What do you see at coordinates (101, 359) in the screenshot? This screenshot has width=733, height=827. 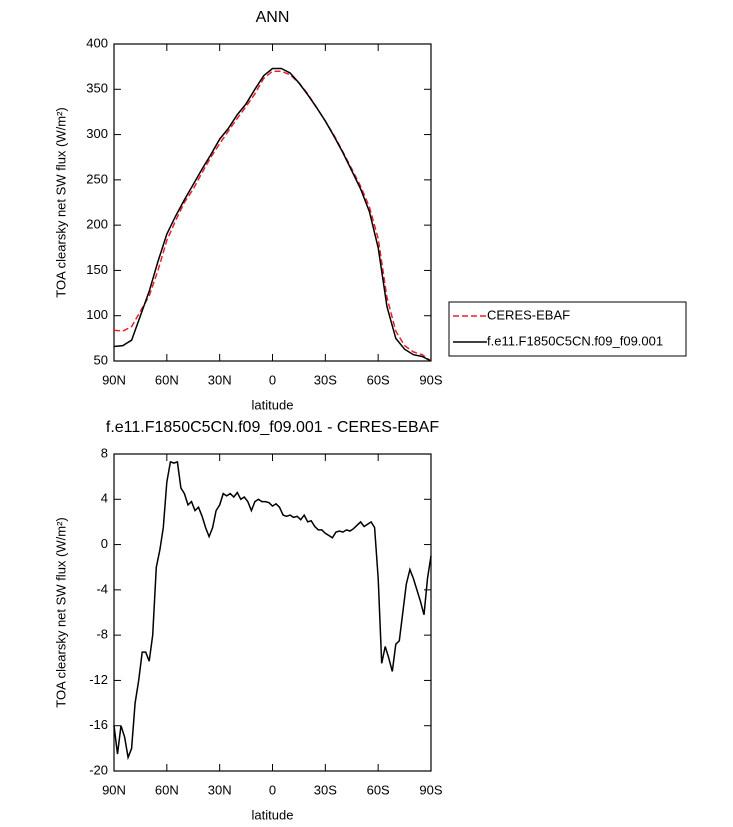 I see `y-tick-label: 50` at bounding box center [101, 359].